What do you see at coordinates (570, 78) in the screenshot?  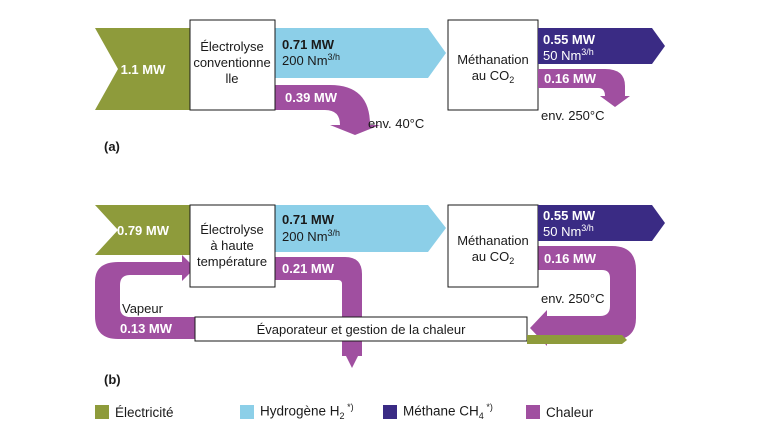 I see `heat-out-a: 0.16 MW` at bounding box center [570, 78].